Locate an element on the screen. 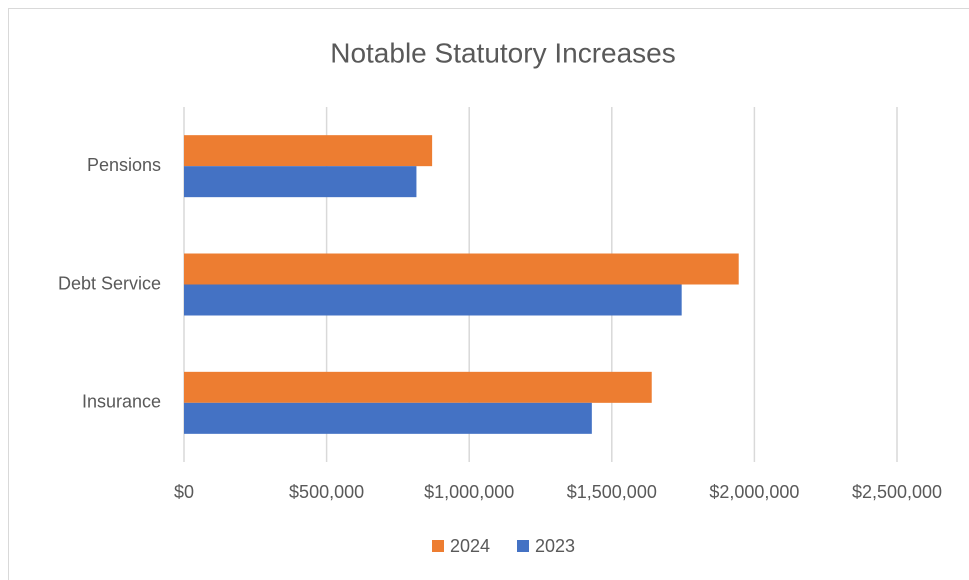 This screenshot has width=969, height=580. x-tick-label: $1,000,000 is located at coordinates (469, 492).